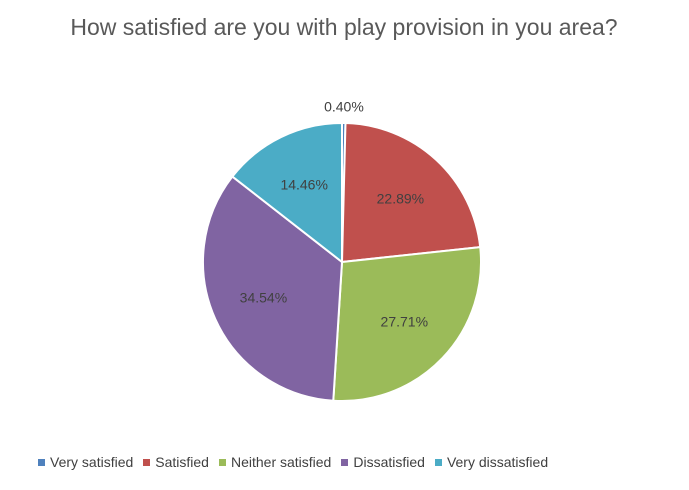 The image size is (689, 490). What do you see at coordinates (92, 462) in the screenshot?
I see `legend-label: Very satisfied` at bounding box center [92, 462].